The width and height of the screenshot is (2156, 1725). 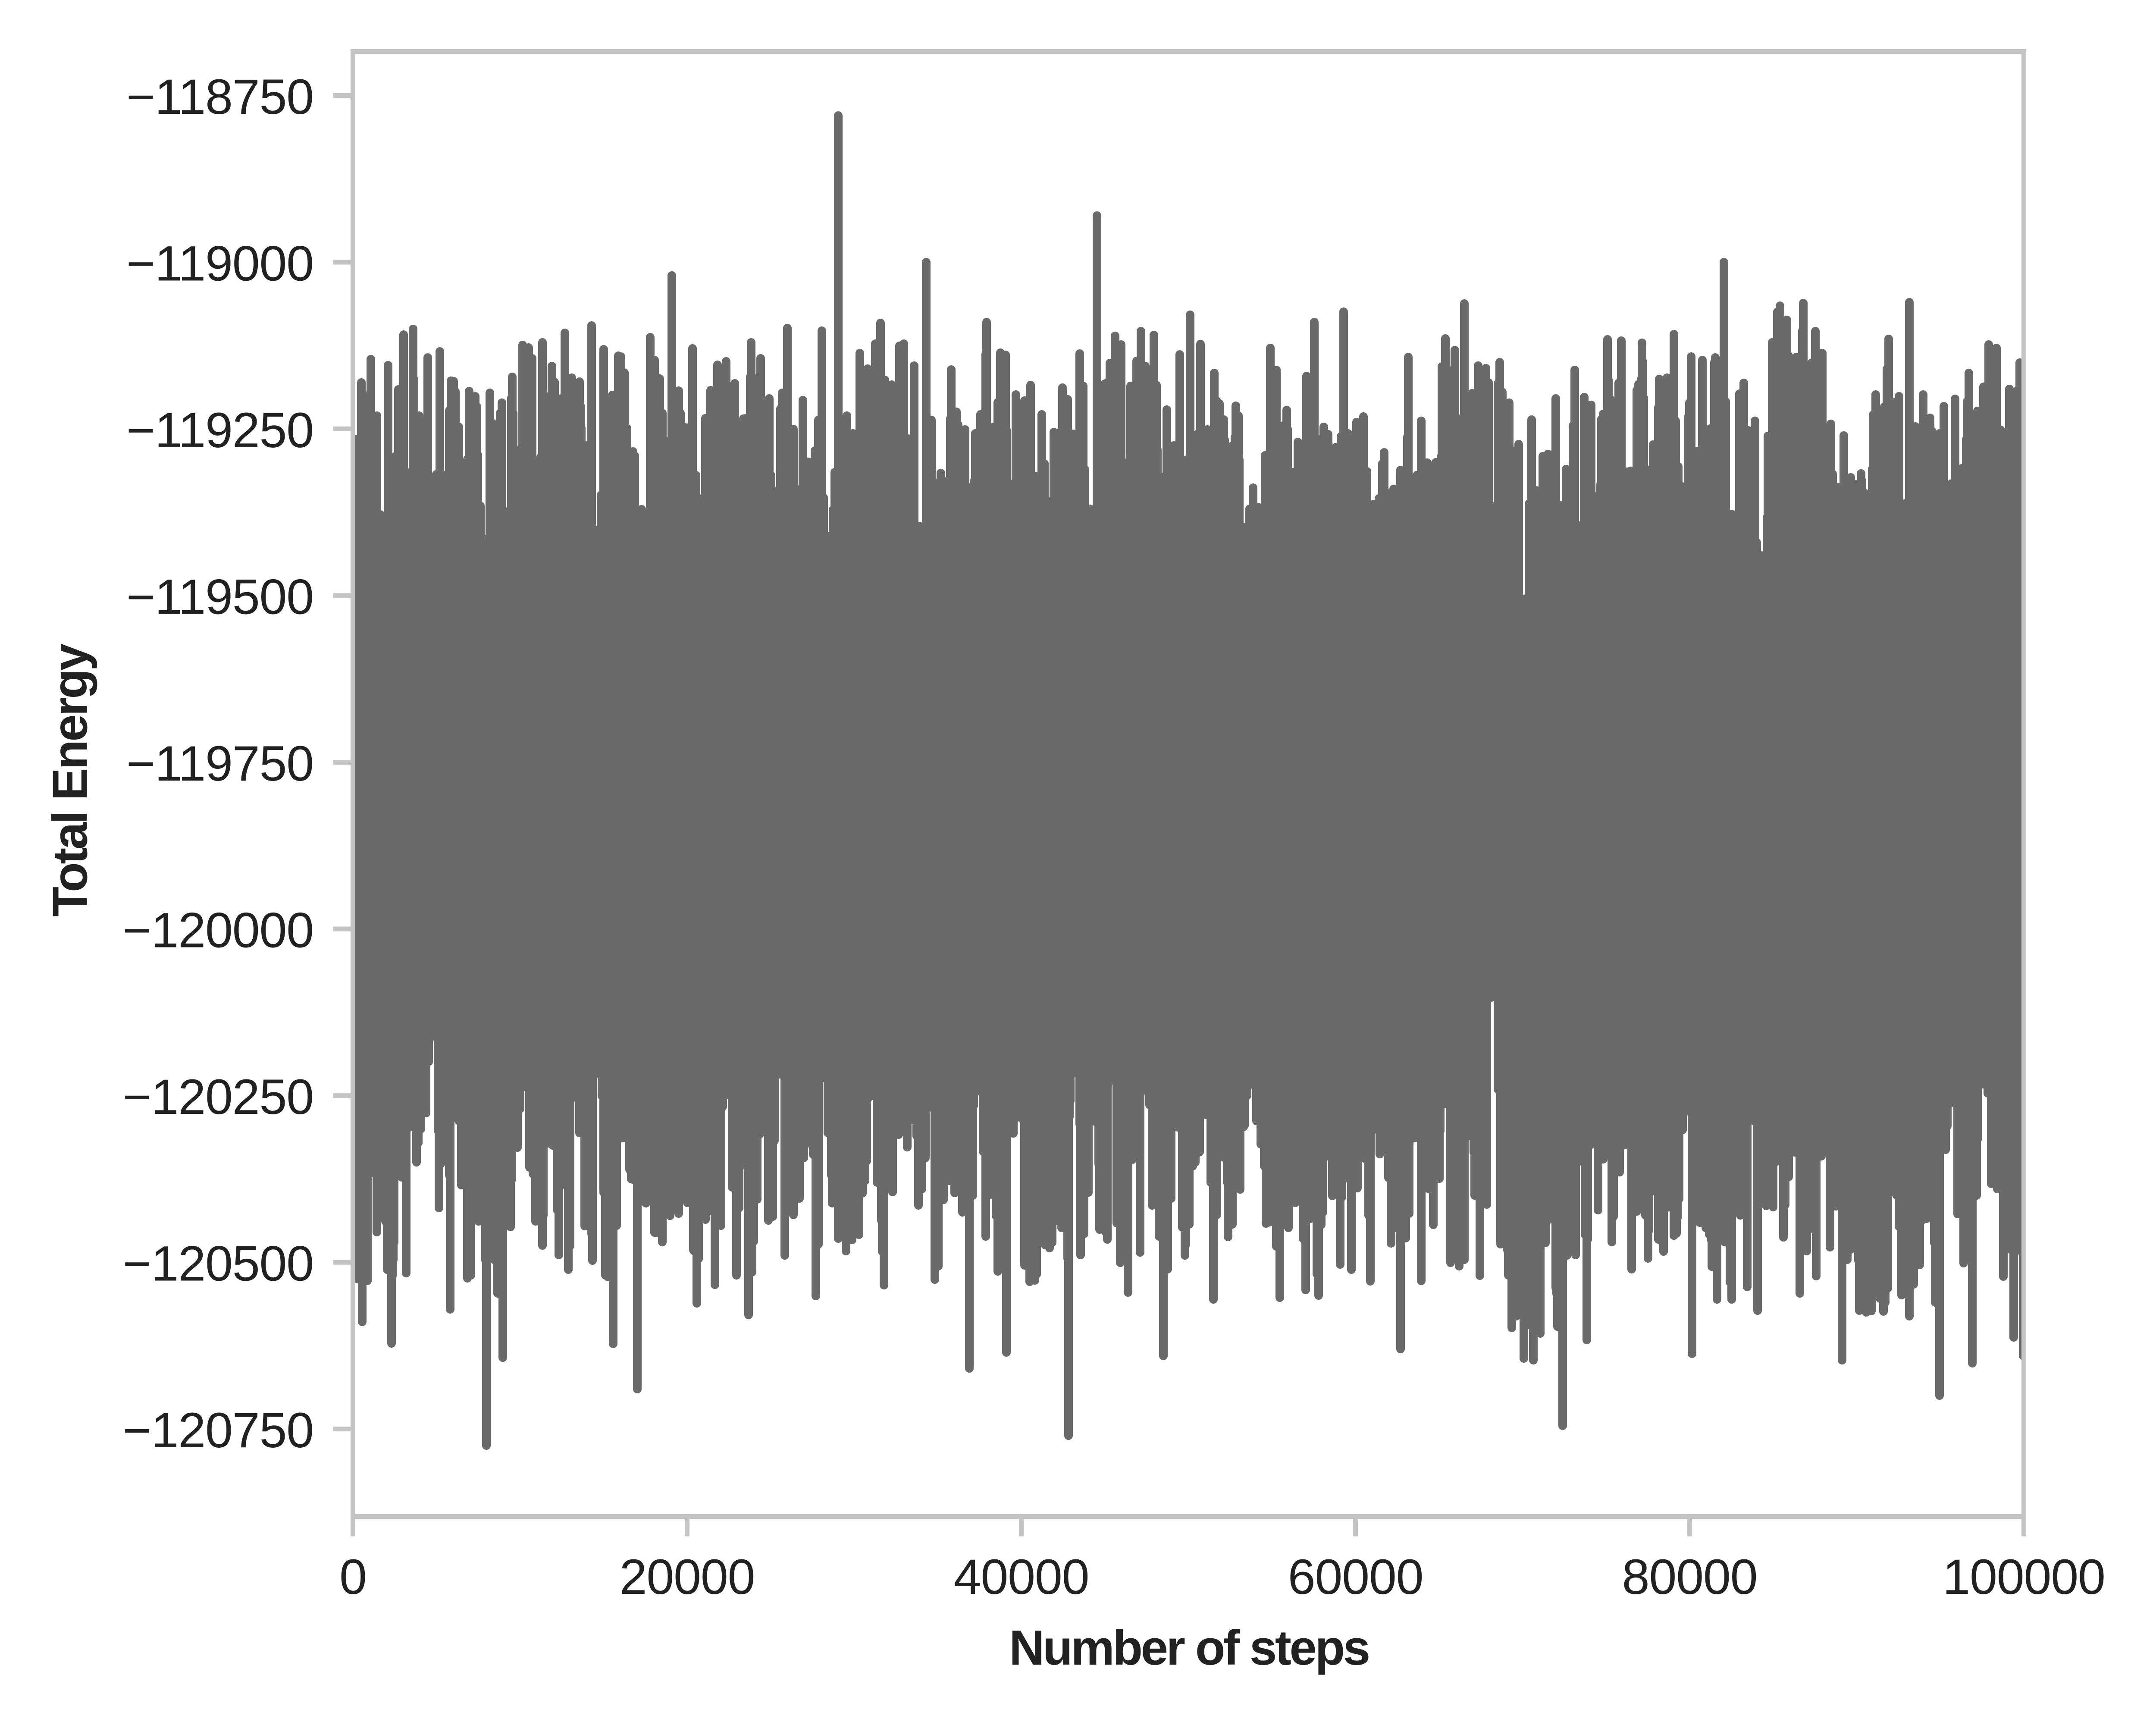 I want to click on svg-text: −120250, so click(x=217, y=1097).